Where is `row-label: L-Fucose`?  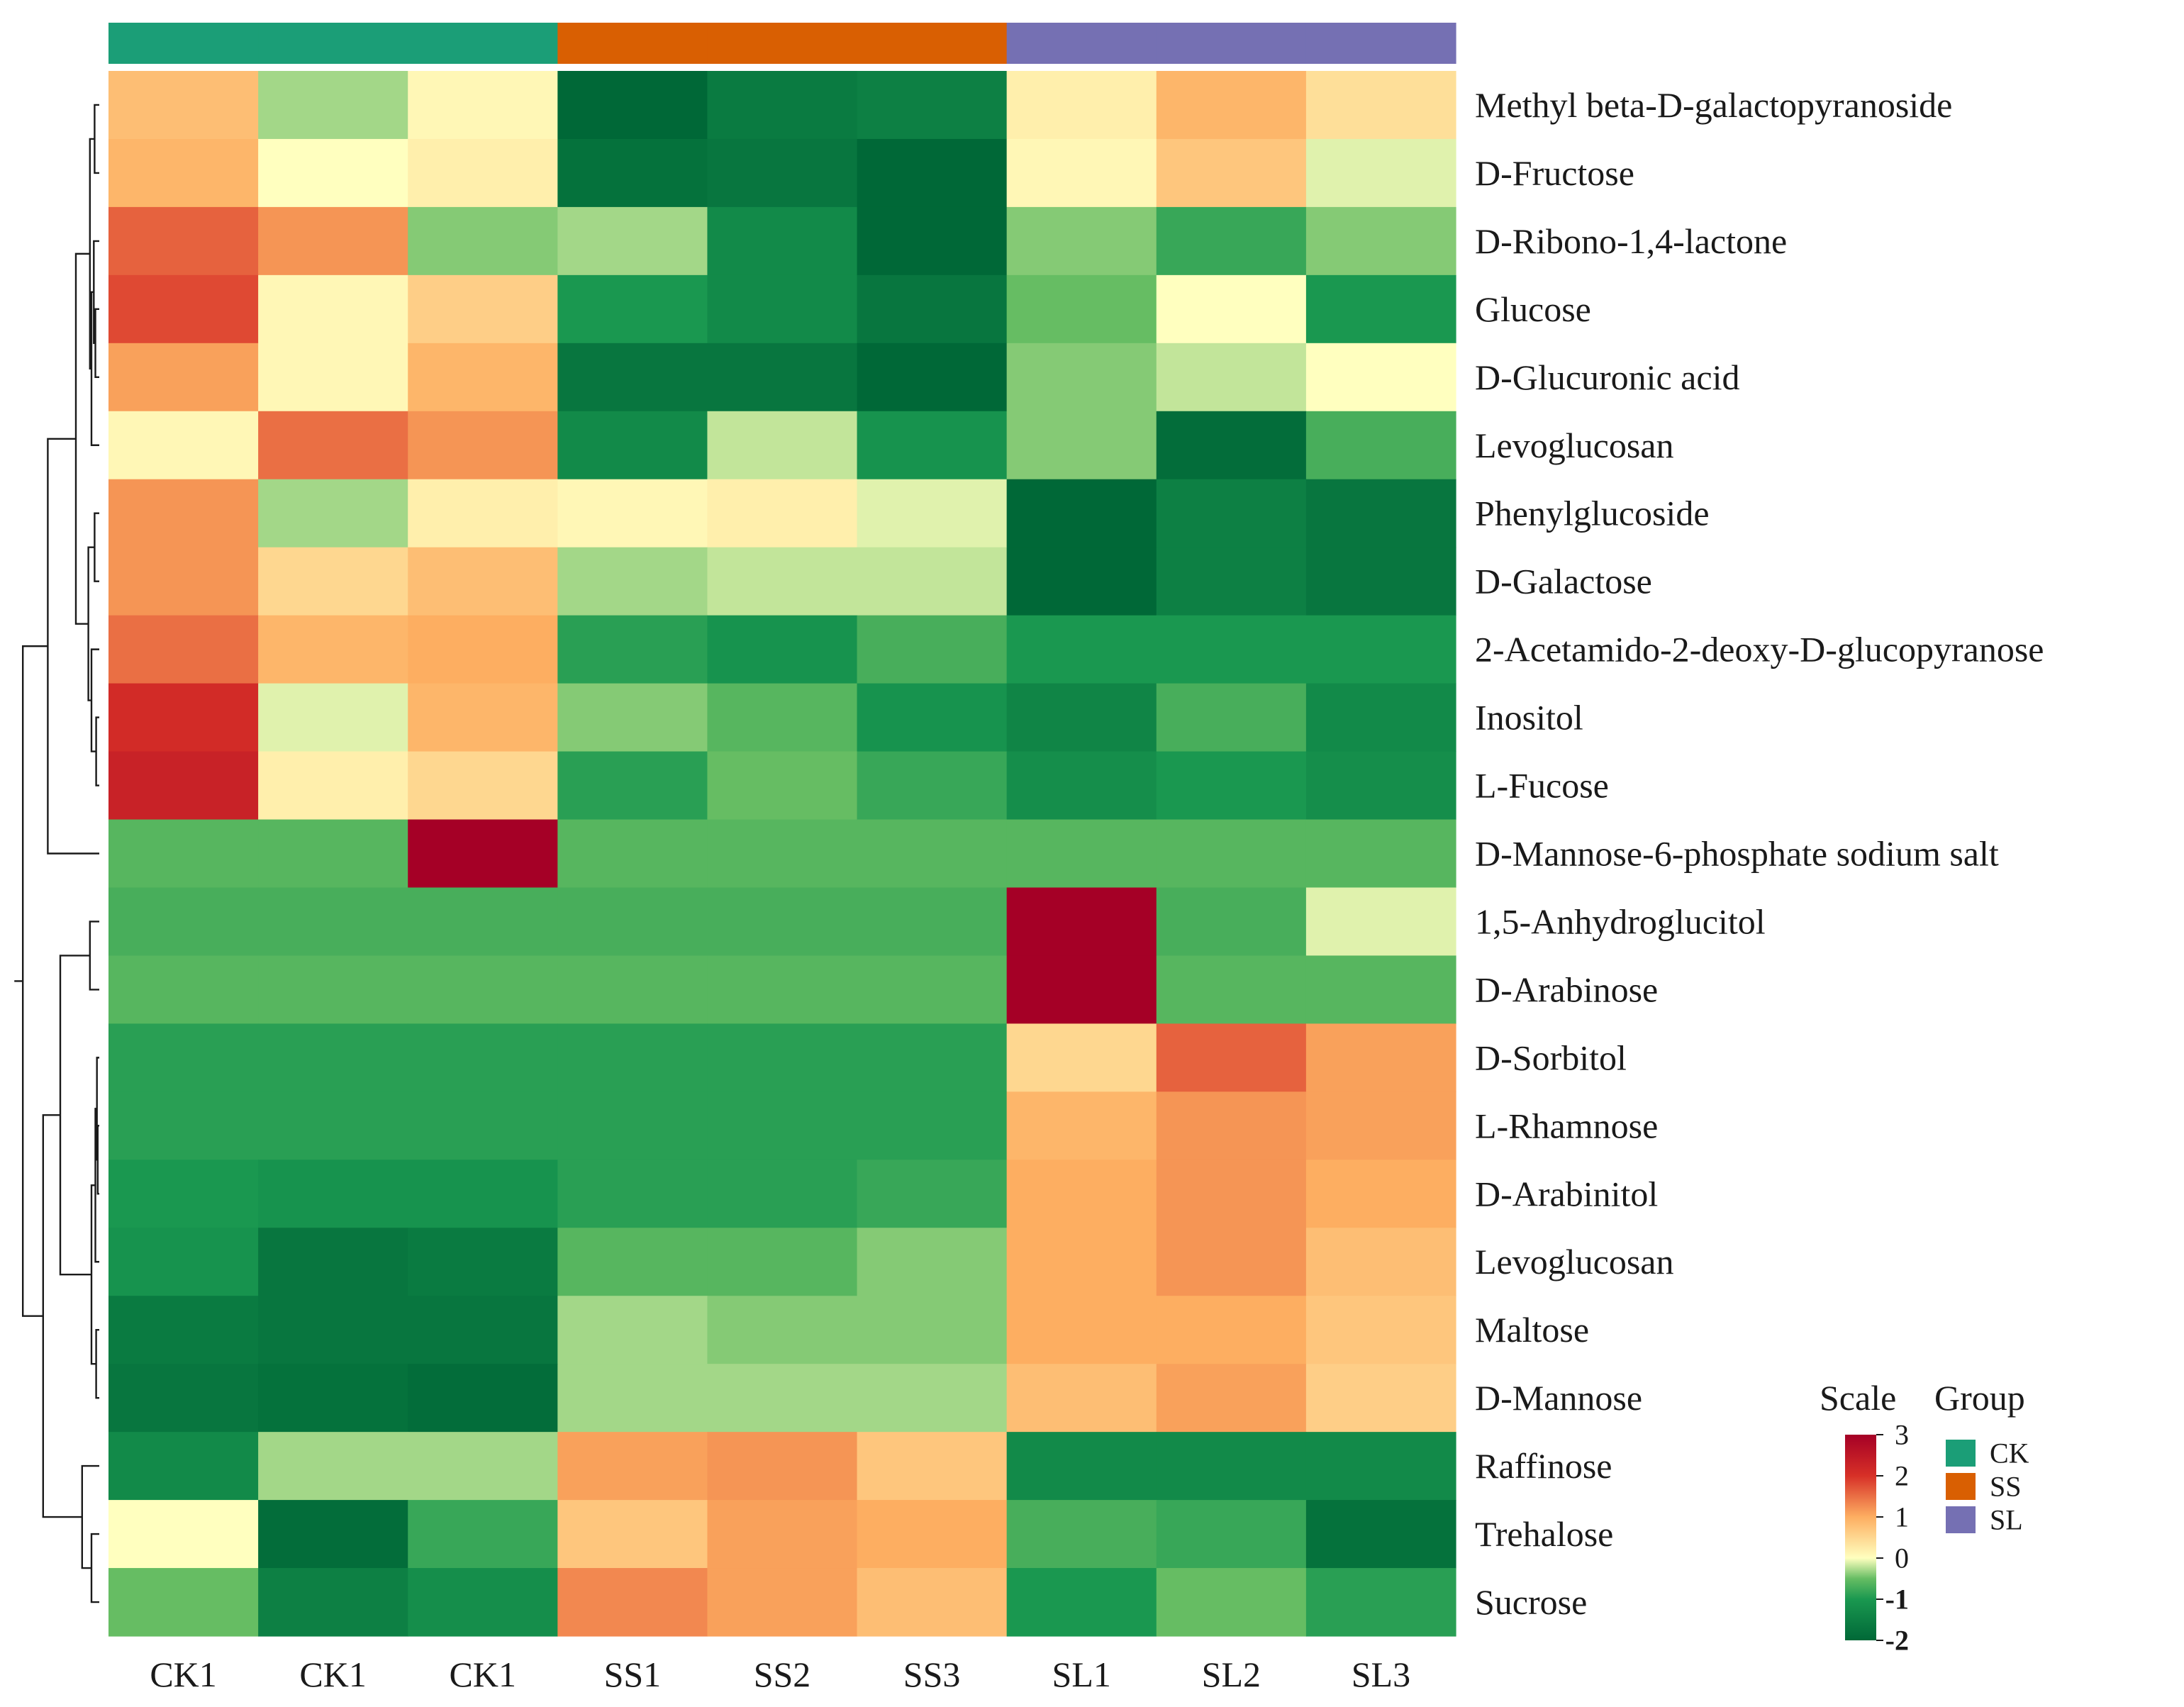 row-label: L-Fucose is located at coordinates (1542, 786).